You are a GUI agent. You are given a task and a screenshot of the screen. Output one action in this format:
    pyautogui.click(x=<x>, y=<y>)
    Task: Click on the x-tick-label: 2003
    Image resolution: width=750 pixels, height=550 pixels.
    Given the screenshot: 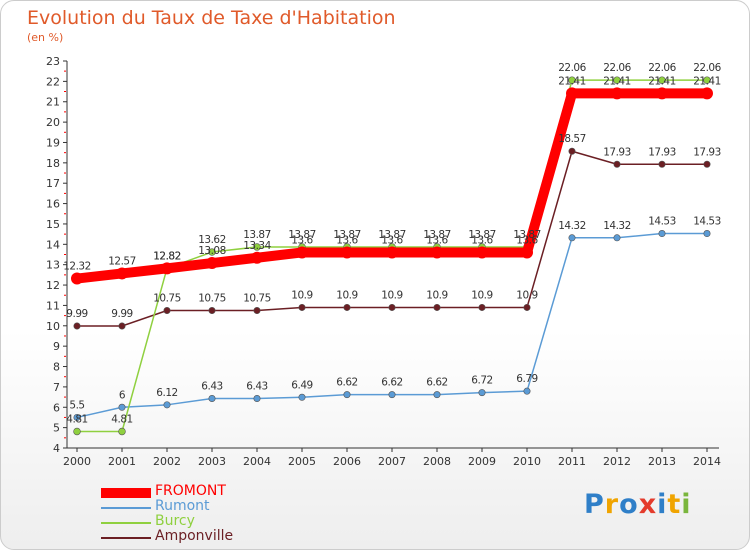 What is the action you would take?
    pyautogui.click(x=212, y=461)
    